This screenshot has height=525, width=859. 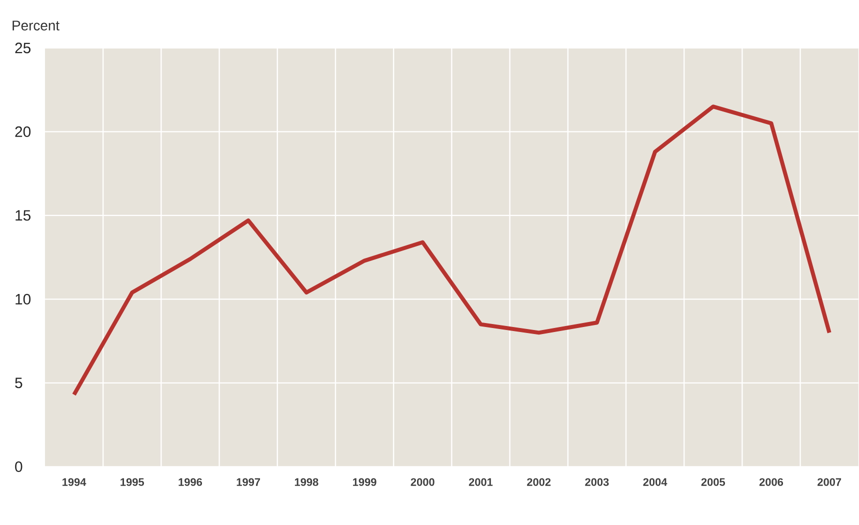 What do you see at coordinates (18, 383) in the screenshot?
I see `y-tick-label: 5` at bounding box center [18, 383].